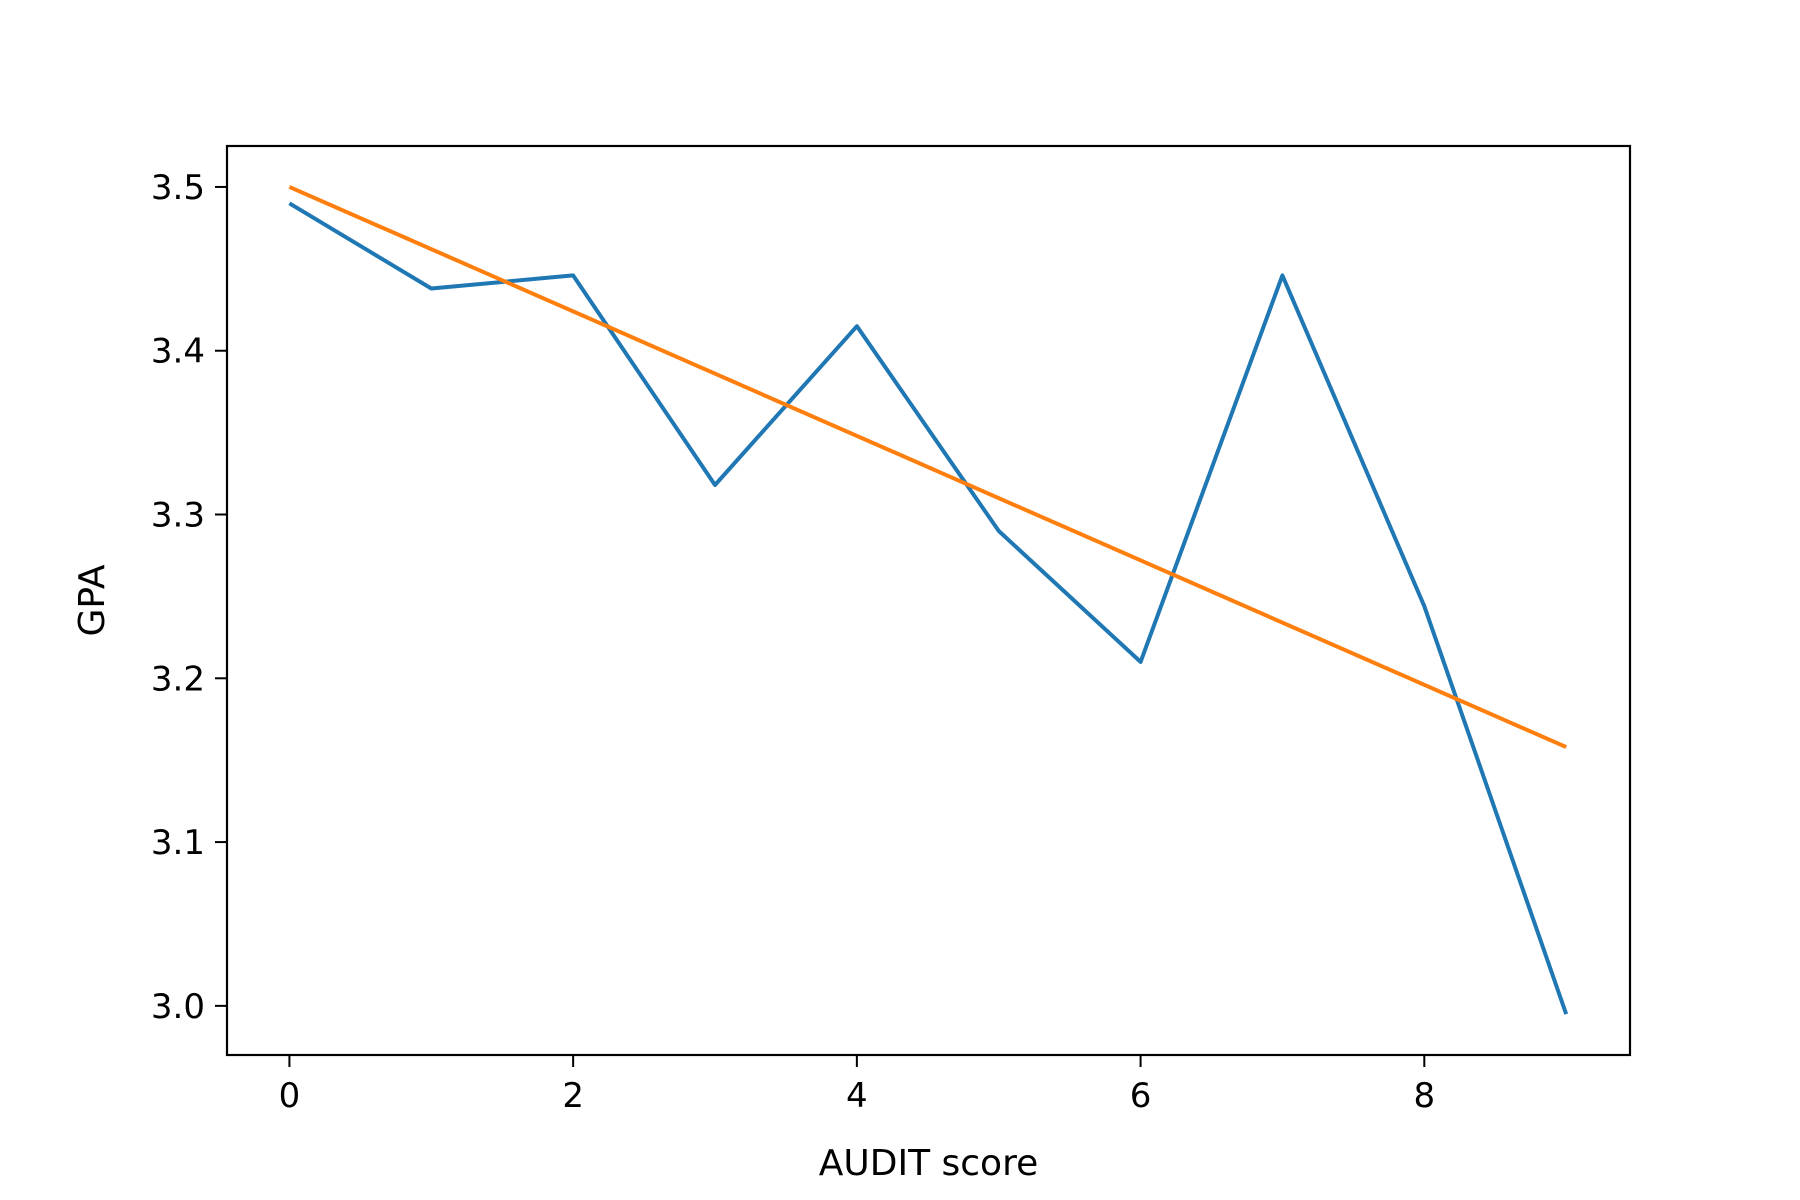  Describe the element at coordinates (178, 352) in the screenshot. I see `y-tick-label: 3.4` at that location.